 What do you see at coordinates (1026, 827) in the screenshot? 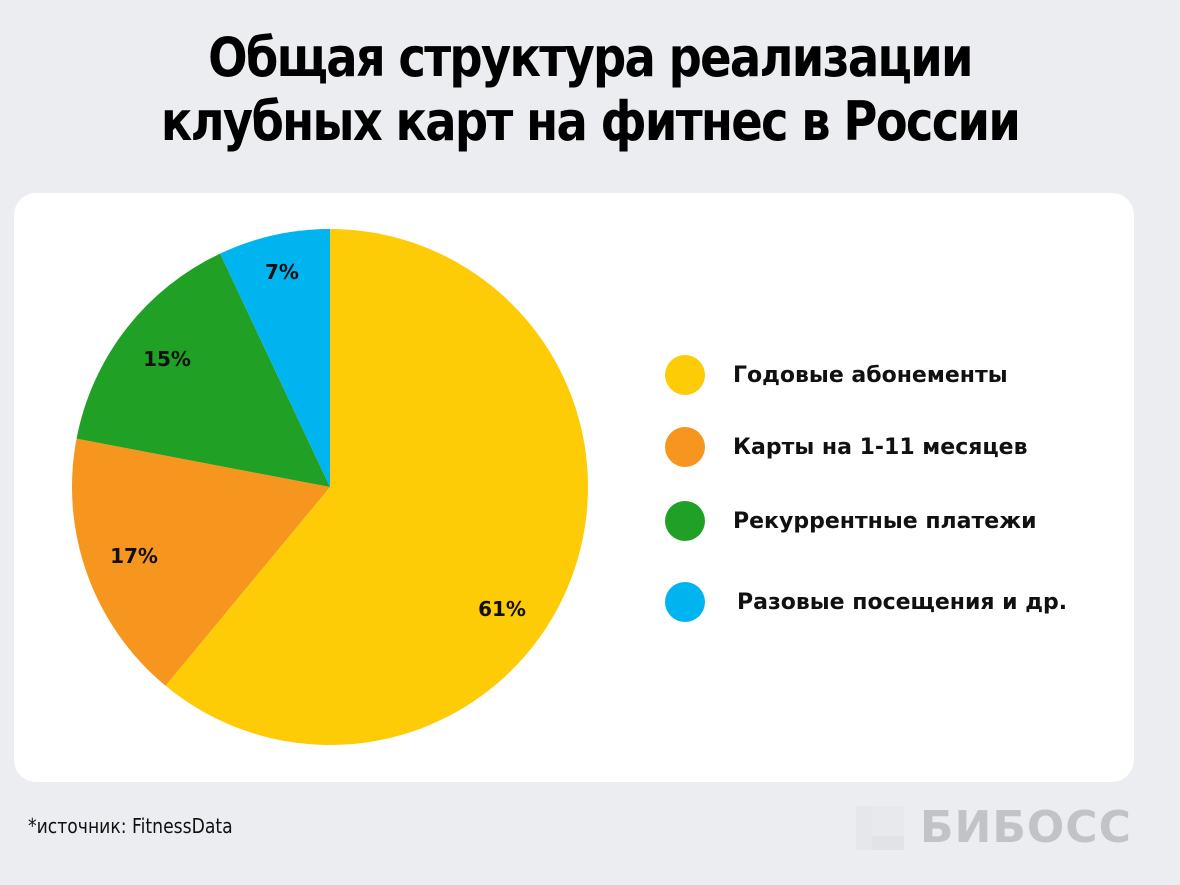
I see `logo-text: БИБОСС` at bounding box center [1026, 827].